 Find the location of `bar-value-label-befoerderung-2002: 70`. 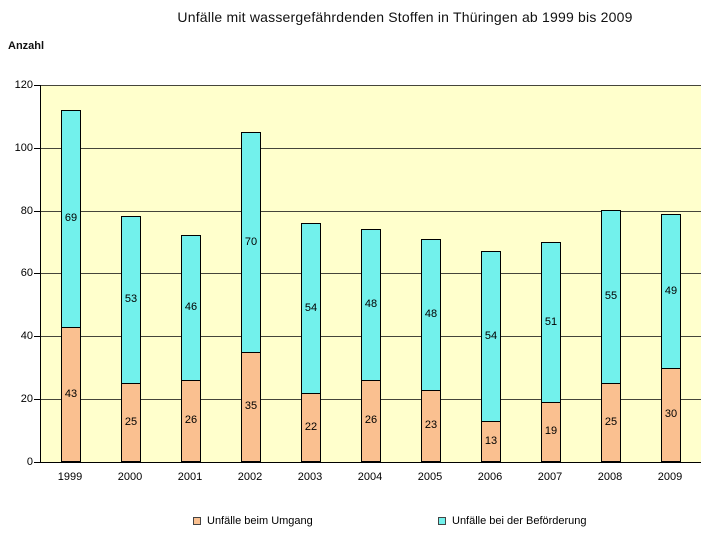

bar-value-label-befoerderung-2002: 70 is located at coordinates (251, 241).